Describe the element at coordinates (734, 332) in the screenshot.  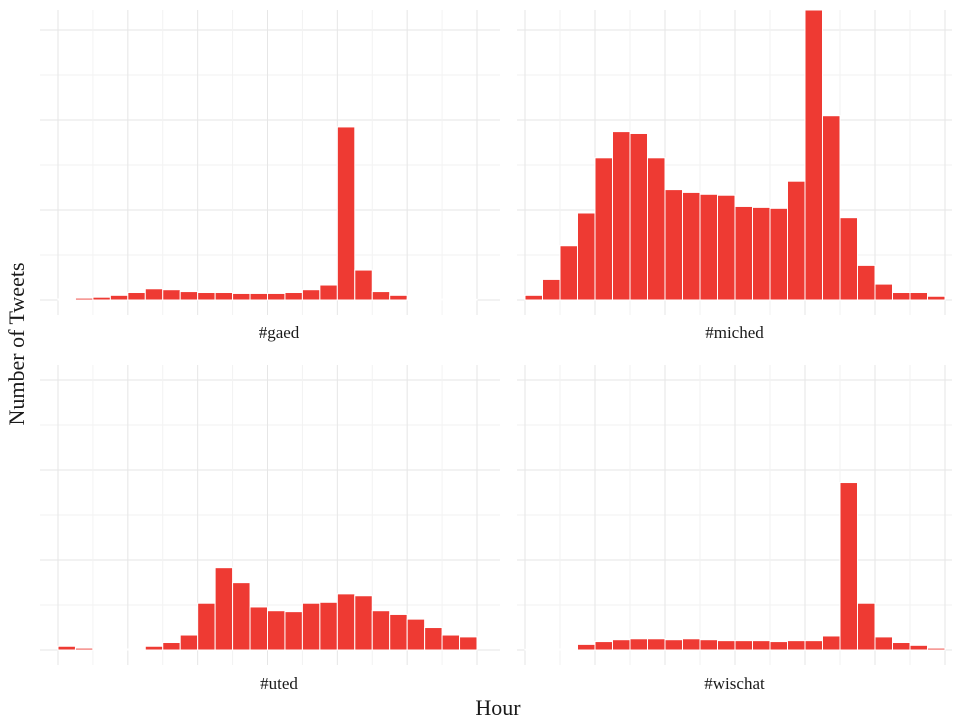
I see `facet-label: #miched` at that location.